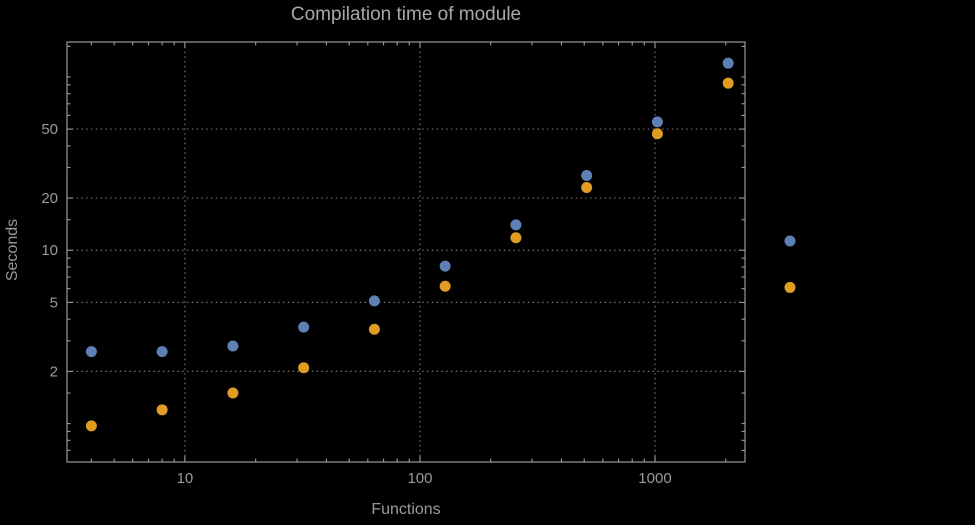  What do you see at coordinates (49, 250) in the screenshot?
I see `y-tick-label: 10` at bounding box center [49, 250].